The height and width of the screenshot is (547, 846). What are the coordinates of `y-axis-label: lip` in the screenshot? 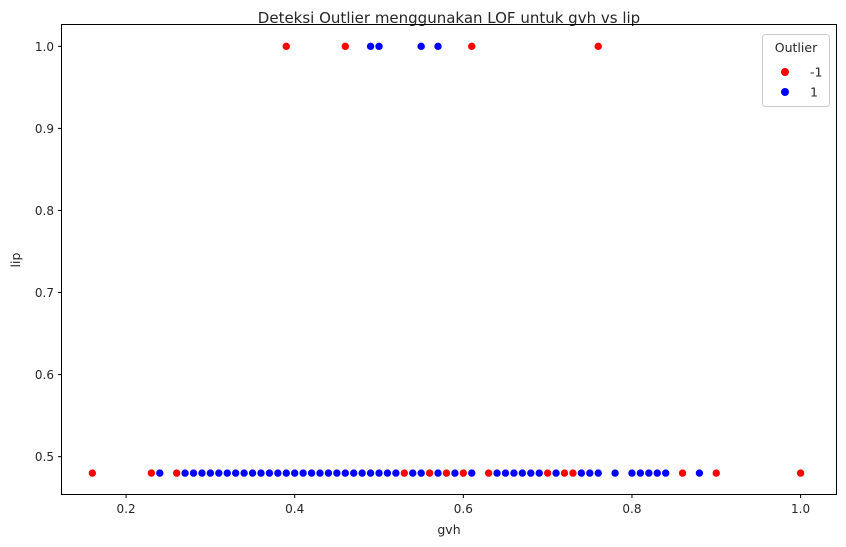 It's located at (15, 259).